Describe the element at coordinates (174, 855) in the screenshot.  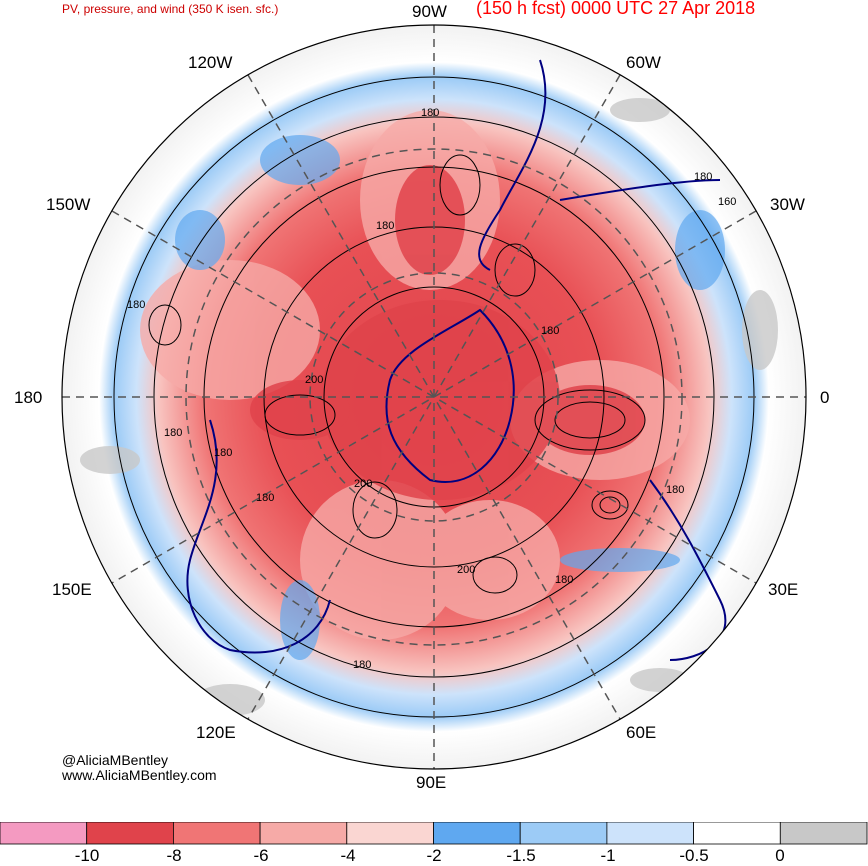
I see `colorbar-tick-label: -8` at that location.